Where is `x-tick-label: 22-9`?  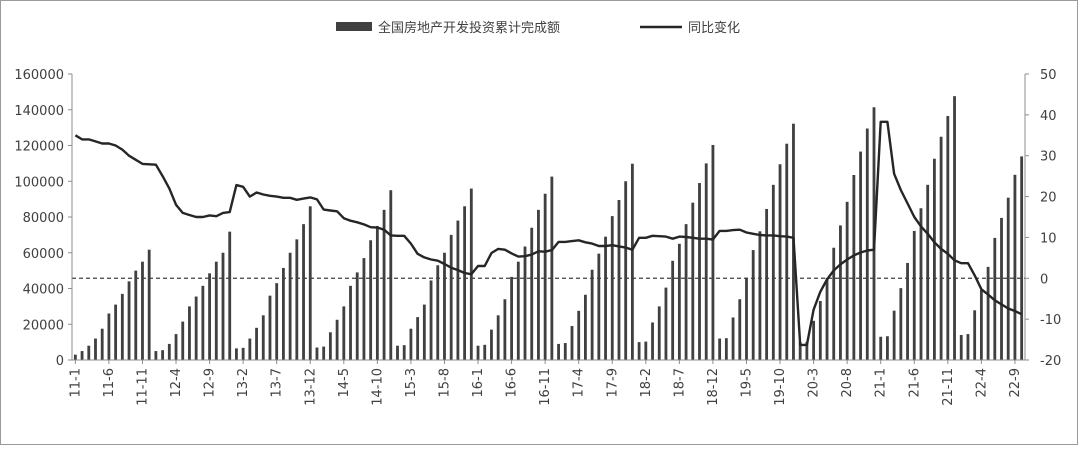
x-tick-label: 22-9 is located at coordinates (1015, 383).